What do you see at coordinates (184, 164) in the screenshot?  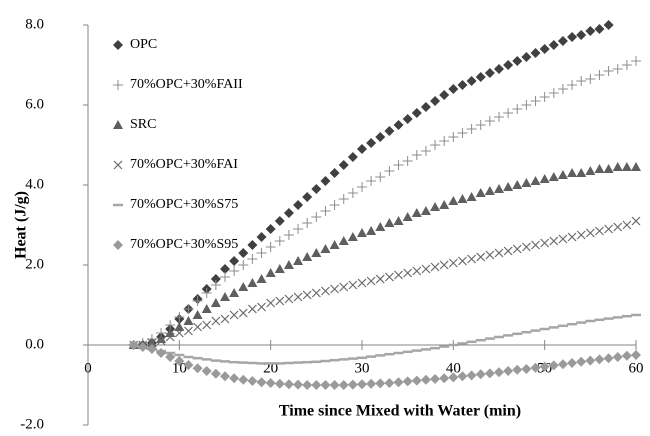 I see `legend-label: 70%OPC+30%FAI` at bounding box center [184, 164].